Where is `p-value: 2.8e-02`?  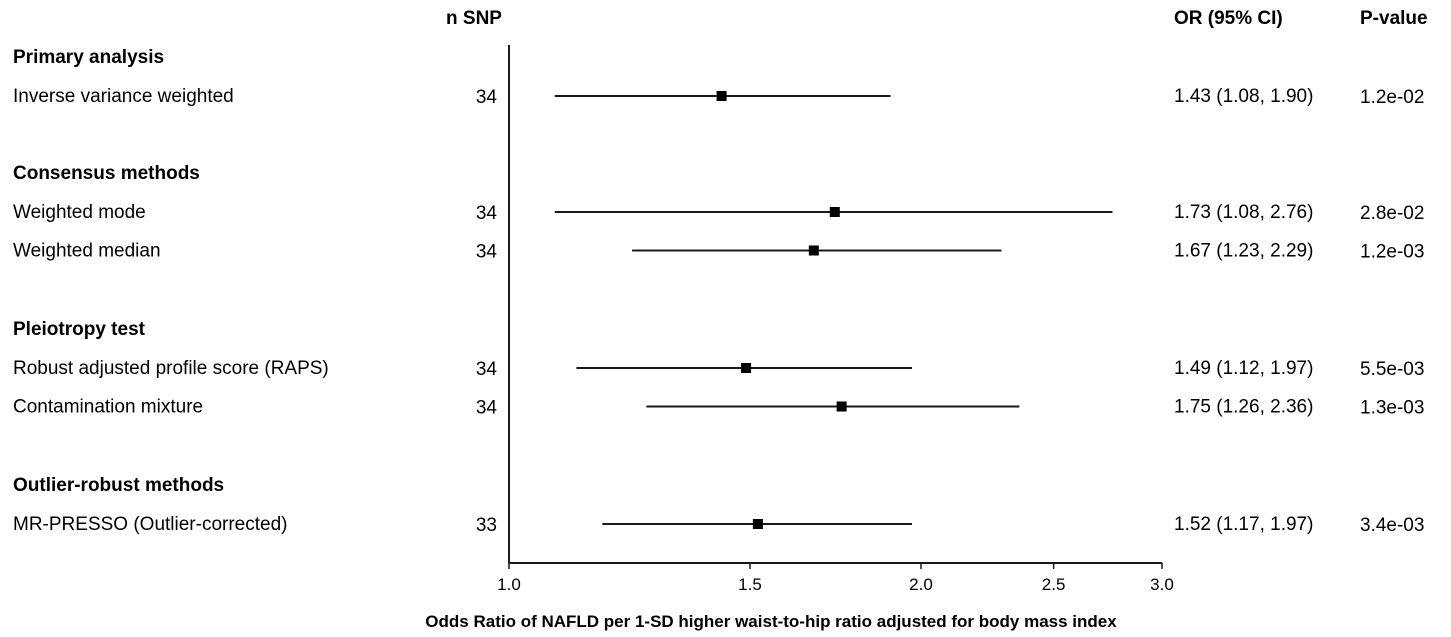
p-value: 2.8e-02 is located at coordinates (1392, 213).